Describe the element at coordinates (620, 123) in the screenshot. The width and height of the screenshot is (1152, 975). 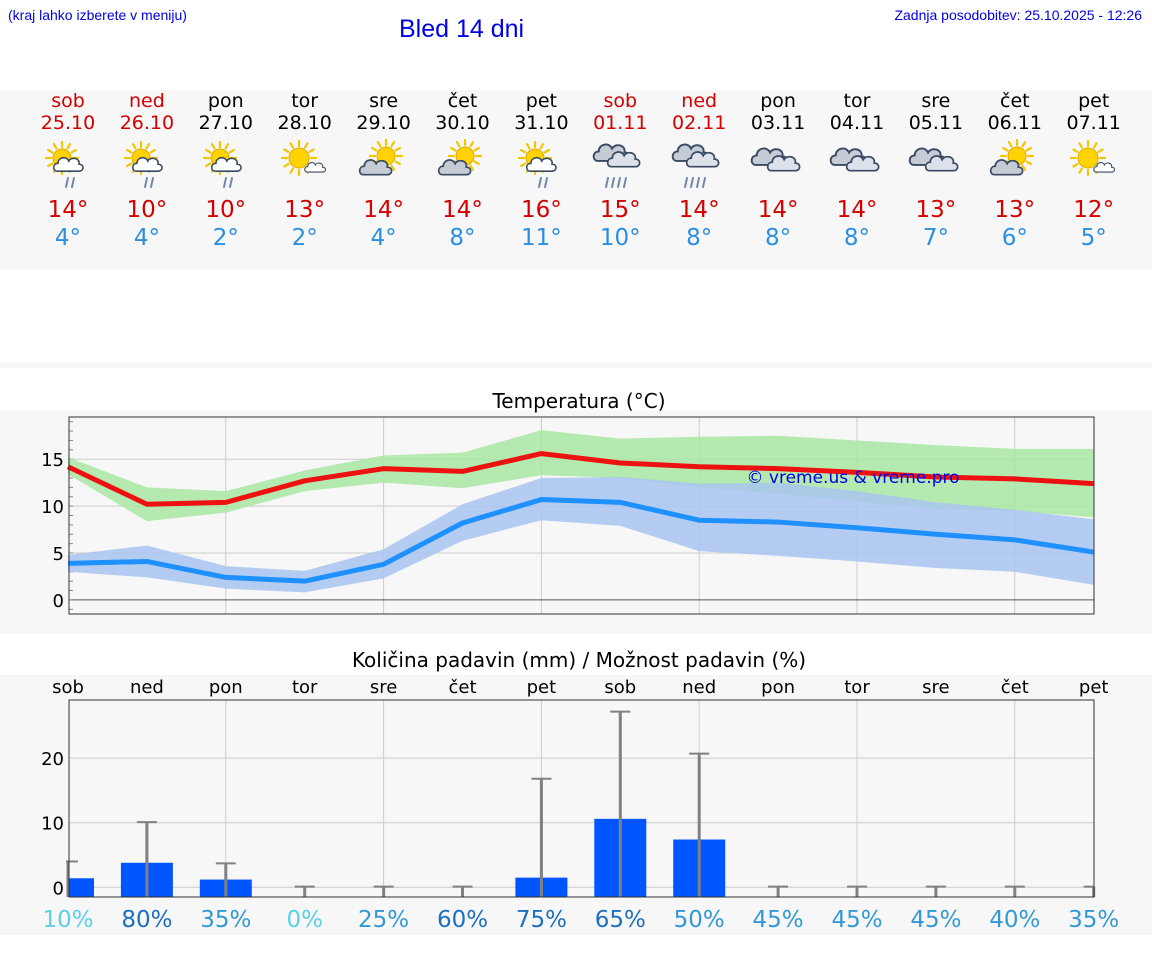
I see `day-date: 01.11` at that location.